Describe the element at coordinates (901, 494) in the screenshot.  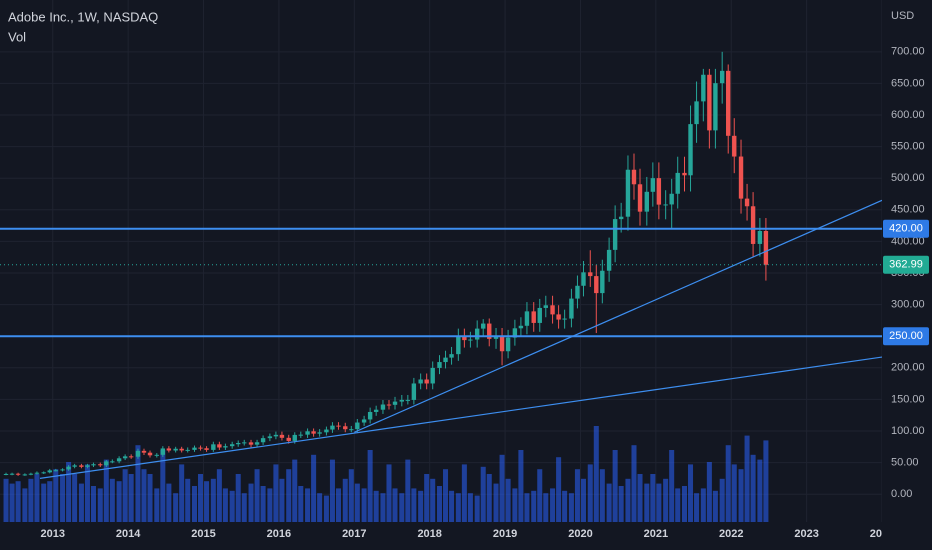
I see `y-tick-label: 0.00` at that location.